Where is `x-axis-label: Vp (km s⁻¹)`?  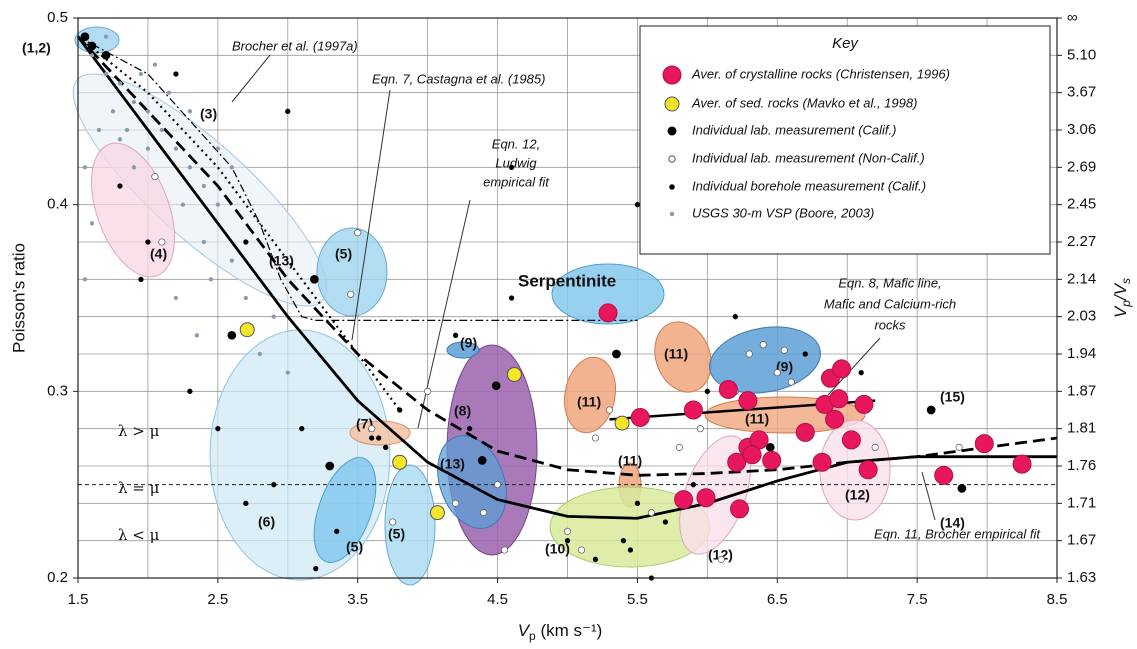
x-axis-label: Vp (km s⁻¹) is located at coordinates (560, 632).